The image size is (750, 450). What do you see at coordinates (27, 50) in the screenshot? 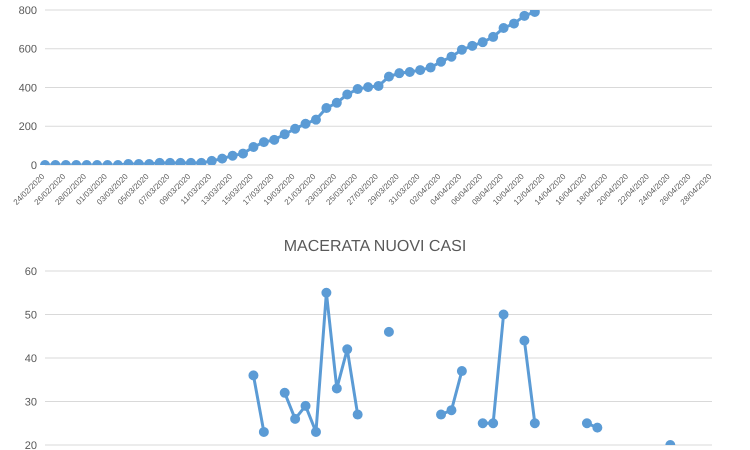
I see `y-tick-label: 600` at bounding box center [27, 50].